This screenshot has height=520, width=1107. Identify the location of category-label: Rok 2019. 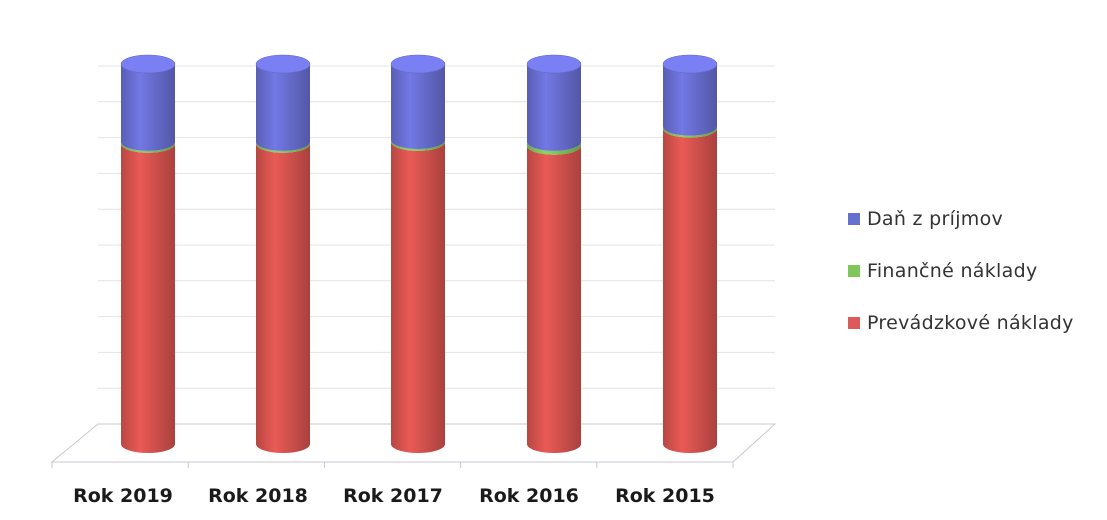
(123, 496).